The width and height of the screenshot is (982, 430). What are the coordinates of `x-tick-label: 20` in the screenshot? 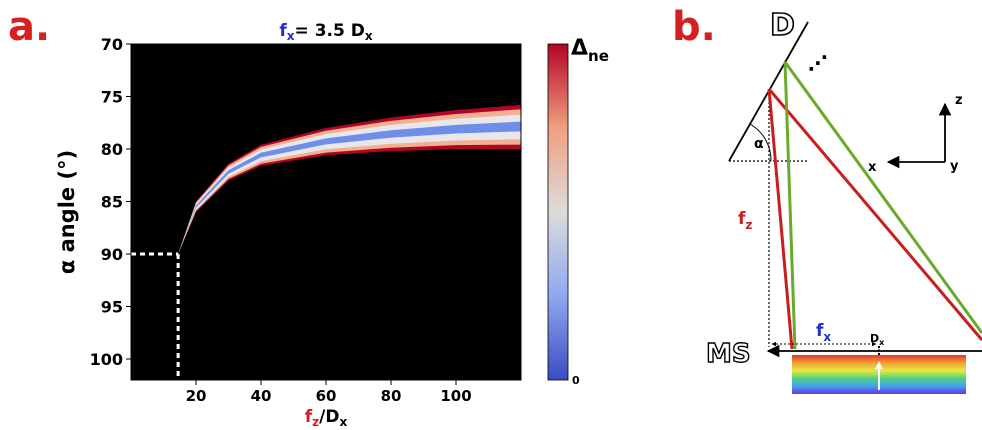 It's located at (196, 396).